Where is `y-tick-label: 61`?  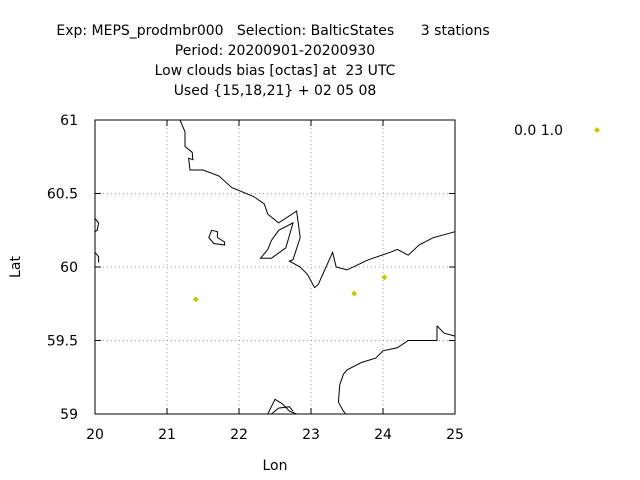 y-tick-label: 61 is located at coordinates (69, 121).